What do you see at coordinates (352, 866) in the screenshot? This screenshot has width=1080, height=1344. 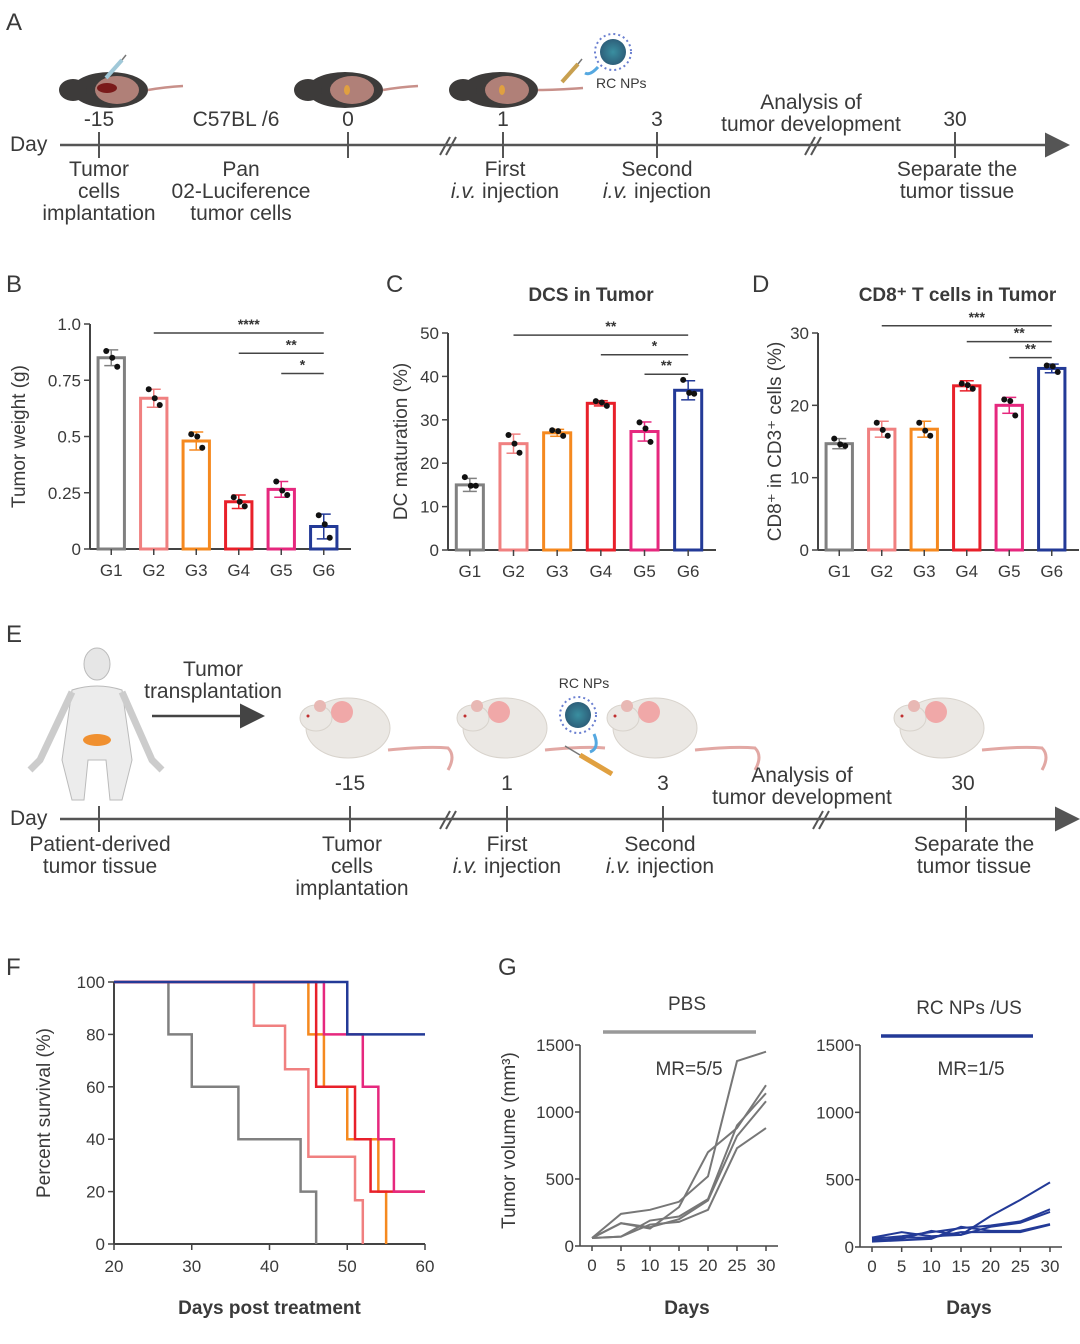 I see `event-caption: cells` at bounding box center [352, 866].